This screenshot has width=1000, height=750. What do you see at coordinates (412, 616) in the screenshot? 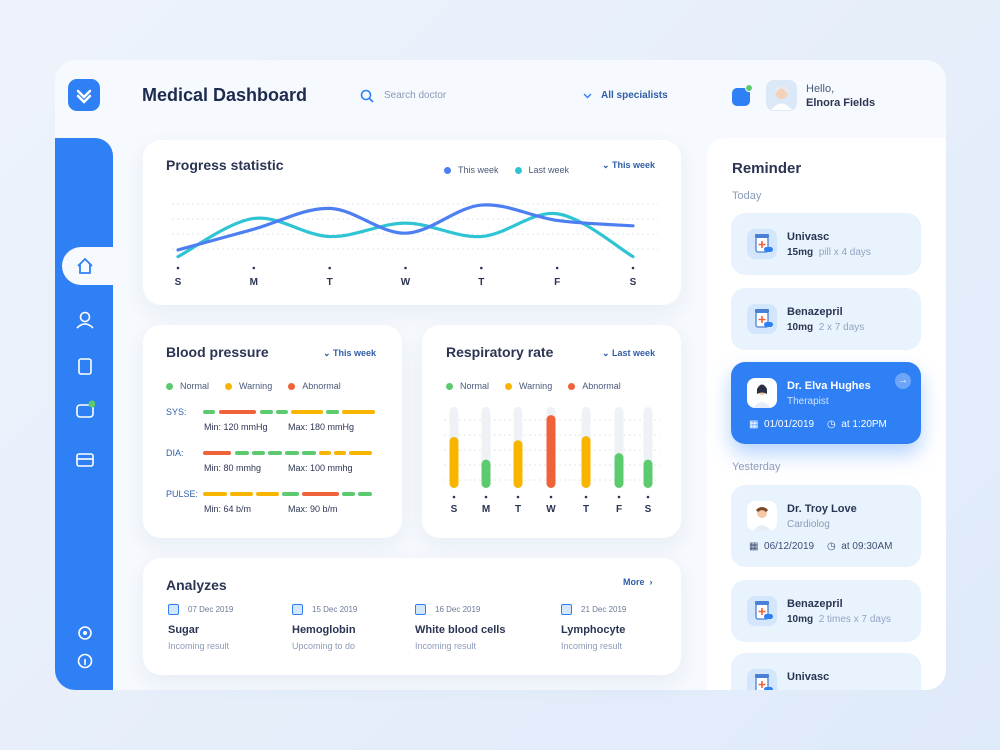
I see `analyzes-card` at bounding box center [412, 616].